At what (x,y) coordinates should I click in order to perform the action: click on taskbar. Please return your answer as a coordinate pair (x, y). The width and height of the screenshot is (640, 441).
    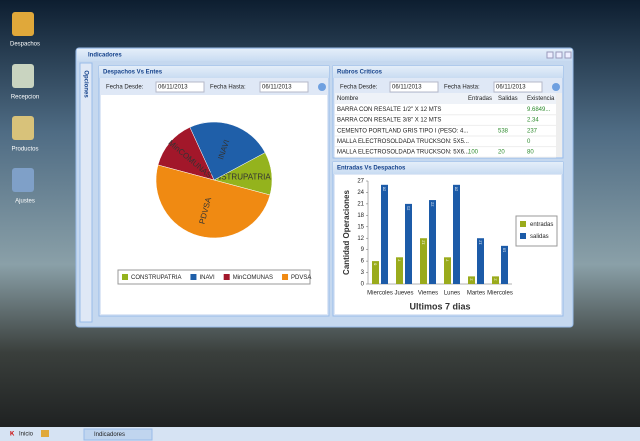
    Looking at the image, I should click on (320, 434).